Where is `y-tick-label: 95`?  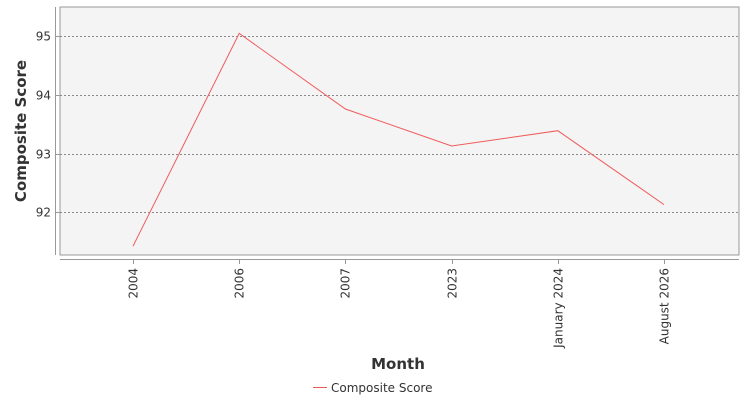 y-tick-label: 95 is located at coordinates (43, 37).